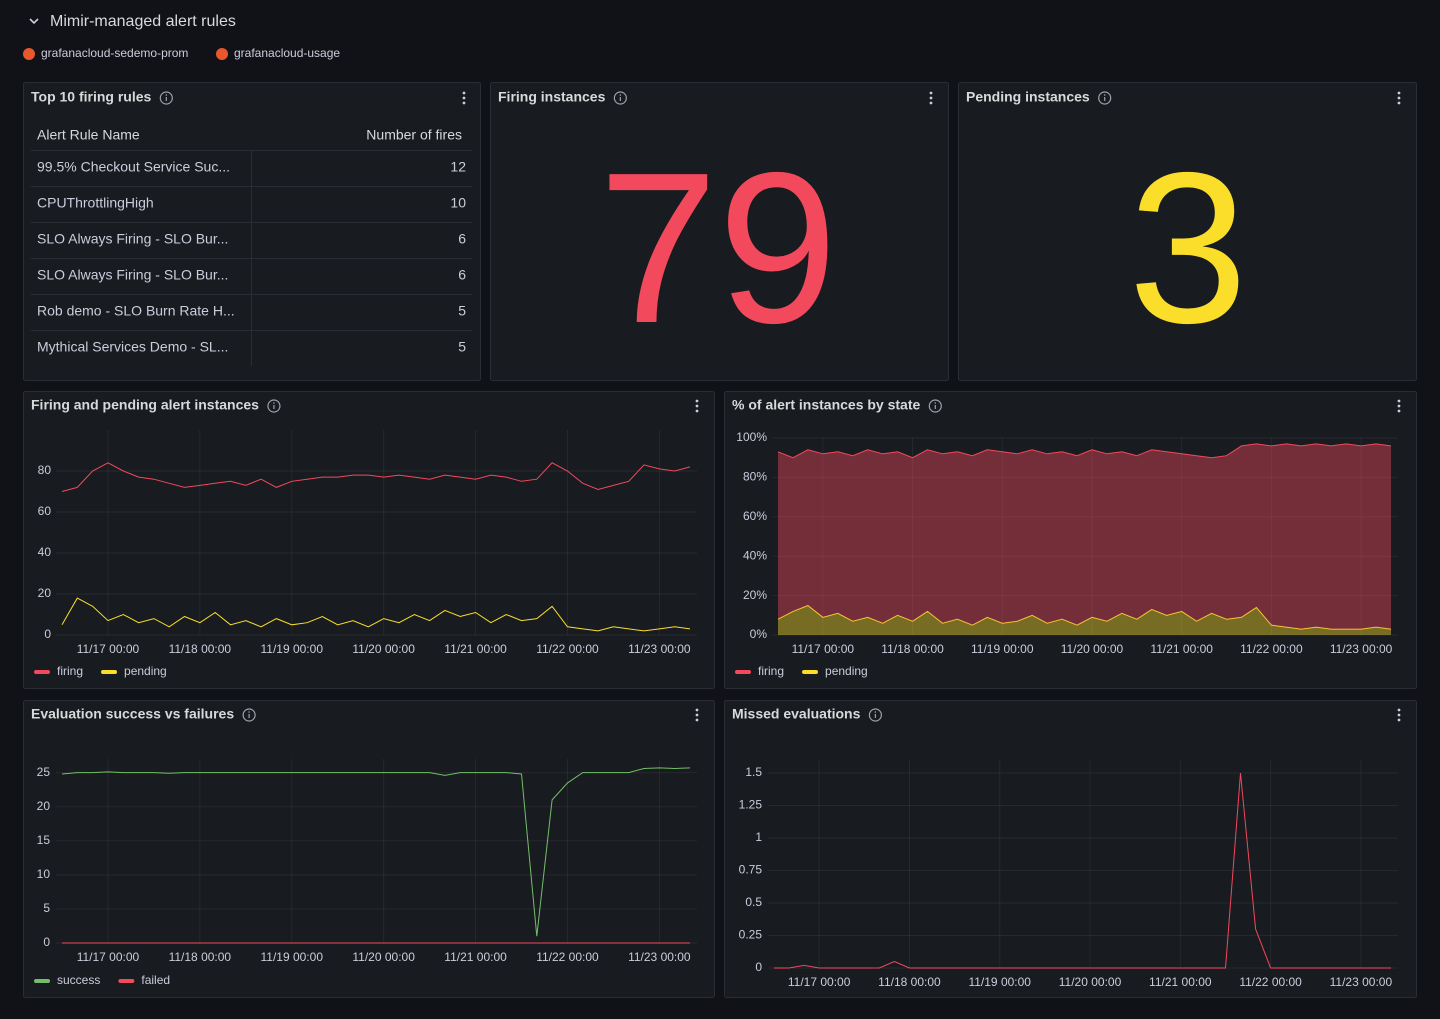  What do you see at coordinates (753, 902) in the screenshot?
I see `y-tick-label: 0.5` at bounding box center [753, 902].